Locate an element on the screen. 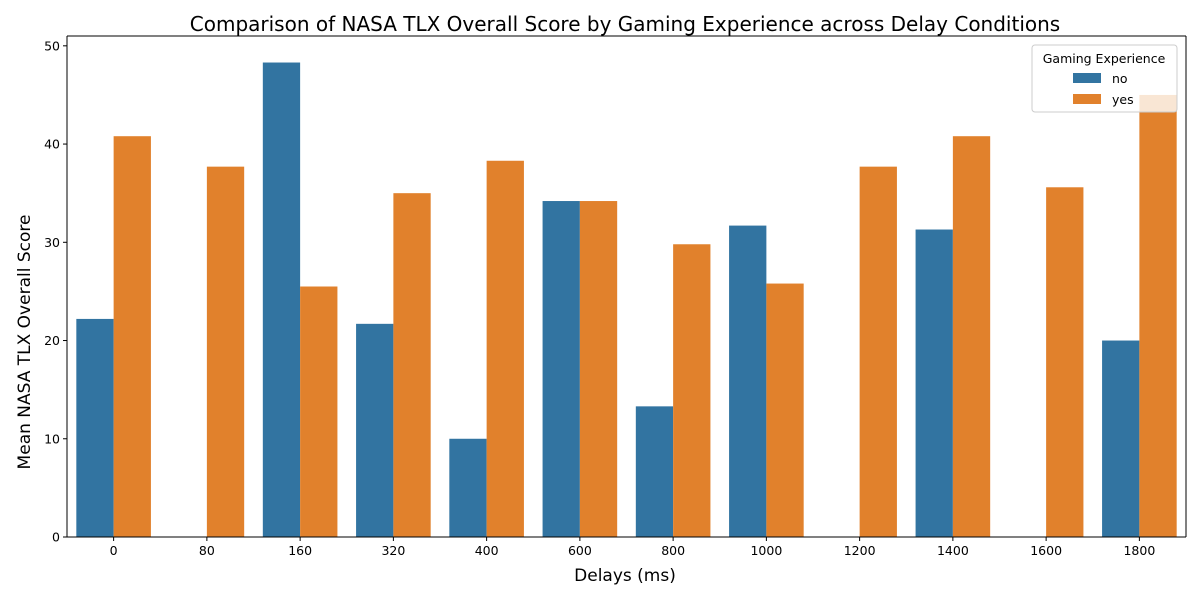  x-tick-label: 1600 is located at coordinates (1046, 550).